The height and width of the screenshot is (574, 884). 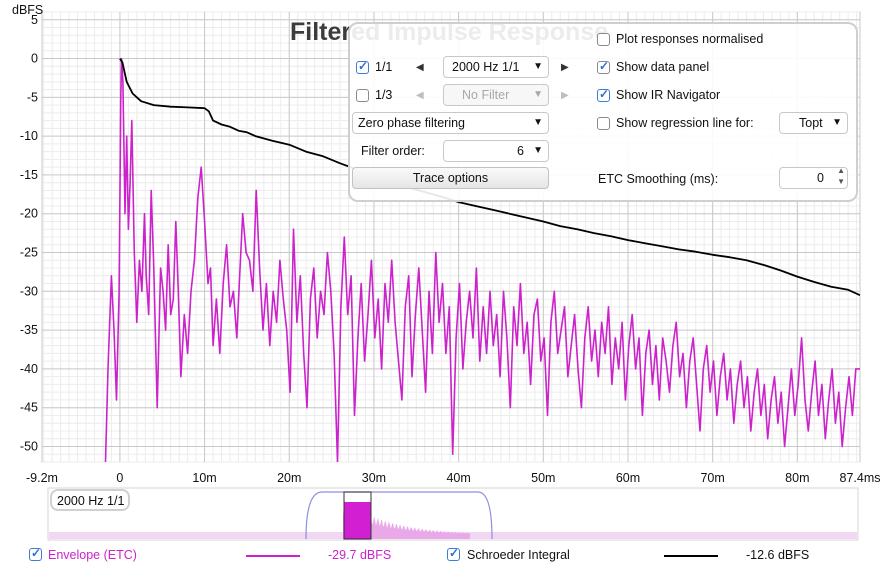 What do you see at coordinates (29, 253) in the screenshot?
I see `y-tick-label: -25` at bounding box center [29, 253].